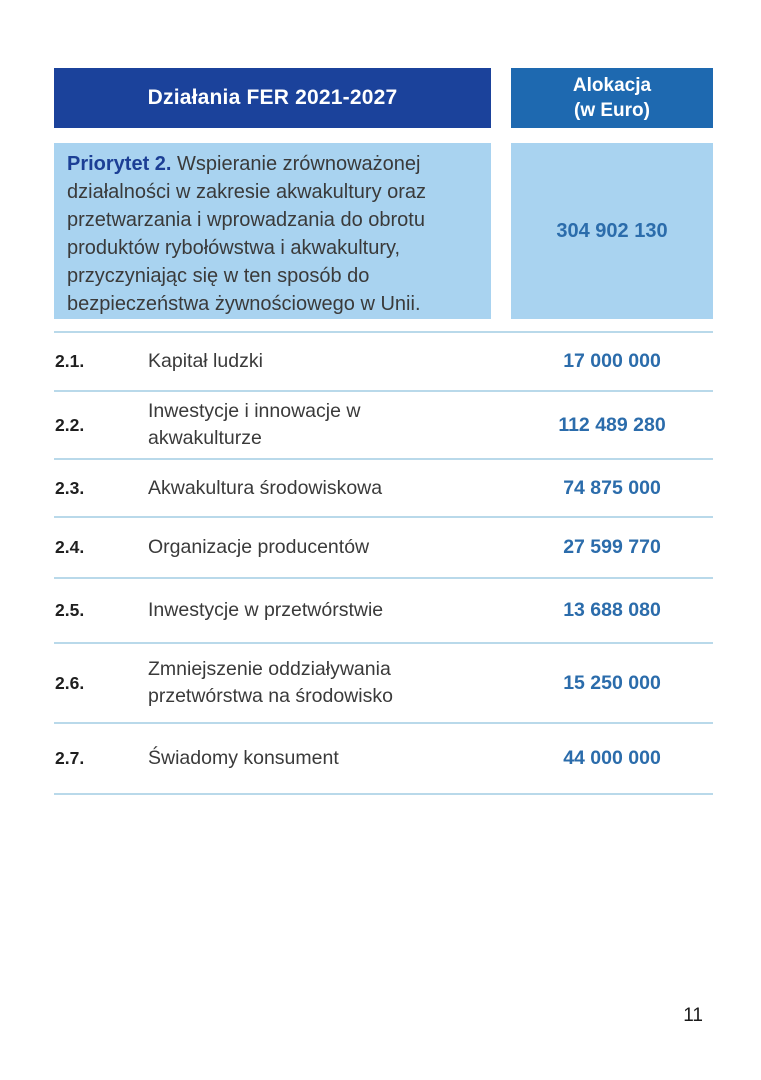  Describe the element at coordinates (70, 610) in the screenshot. I see `measure-number: 2.5.` at that location.